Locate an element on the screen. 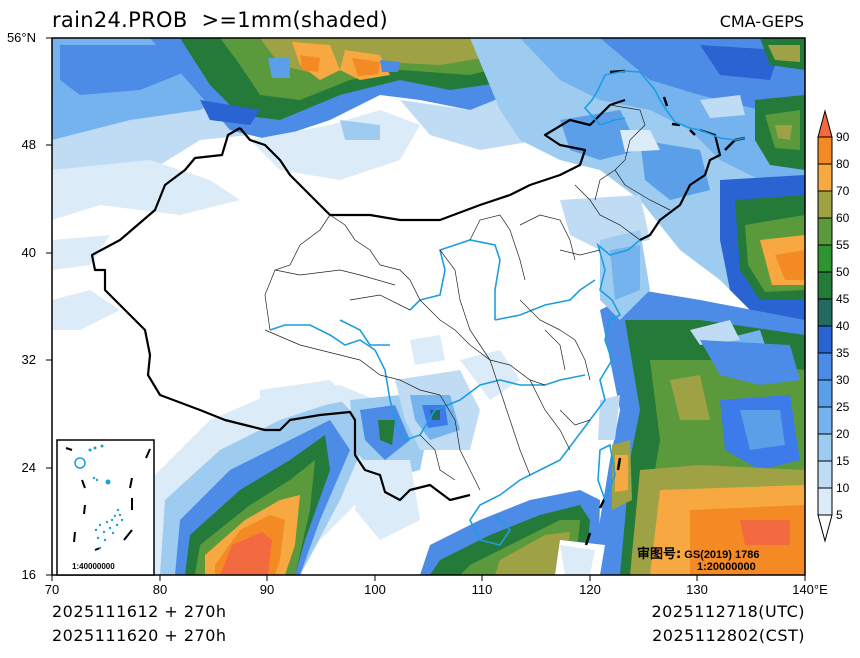 Image resolution: width=860 pixels, height=658 pixels. lat-label-24: 24 is located at coordinates (28, 467).